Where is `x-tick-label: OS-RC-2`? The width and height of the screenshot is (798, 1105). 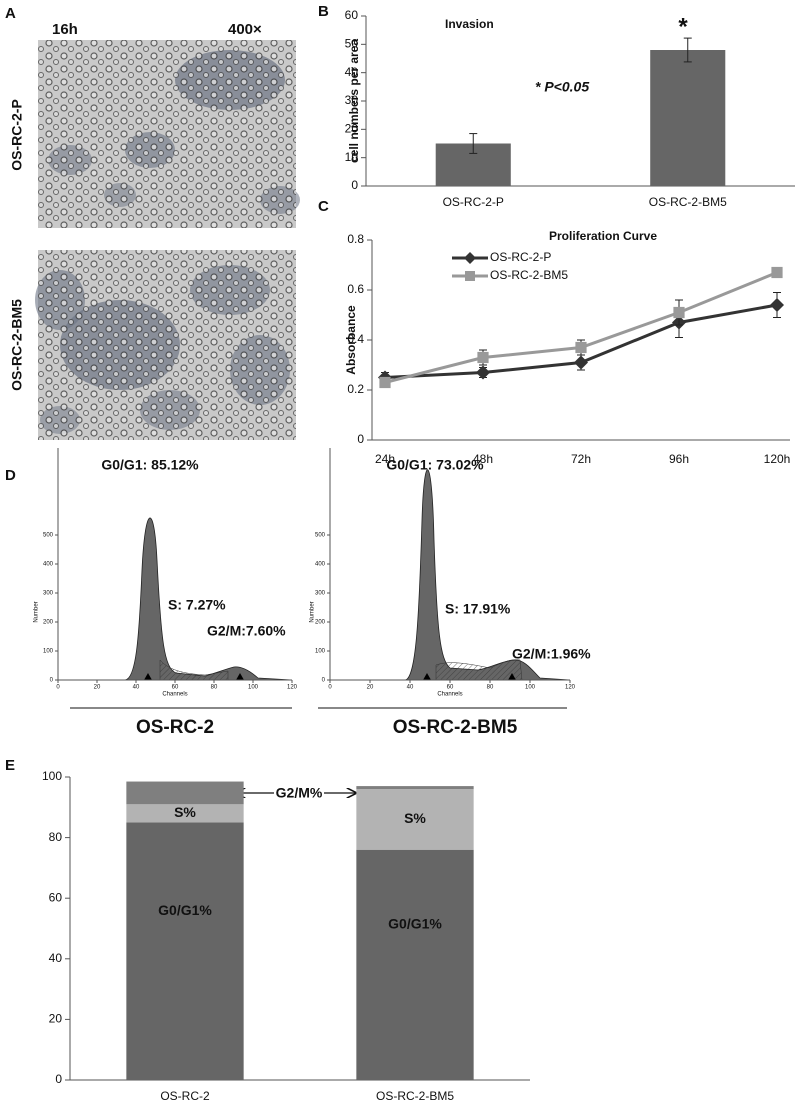
x-tick-label: OS-RC-2 is located at coordinates (185, 1096).